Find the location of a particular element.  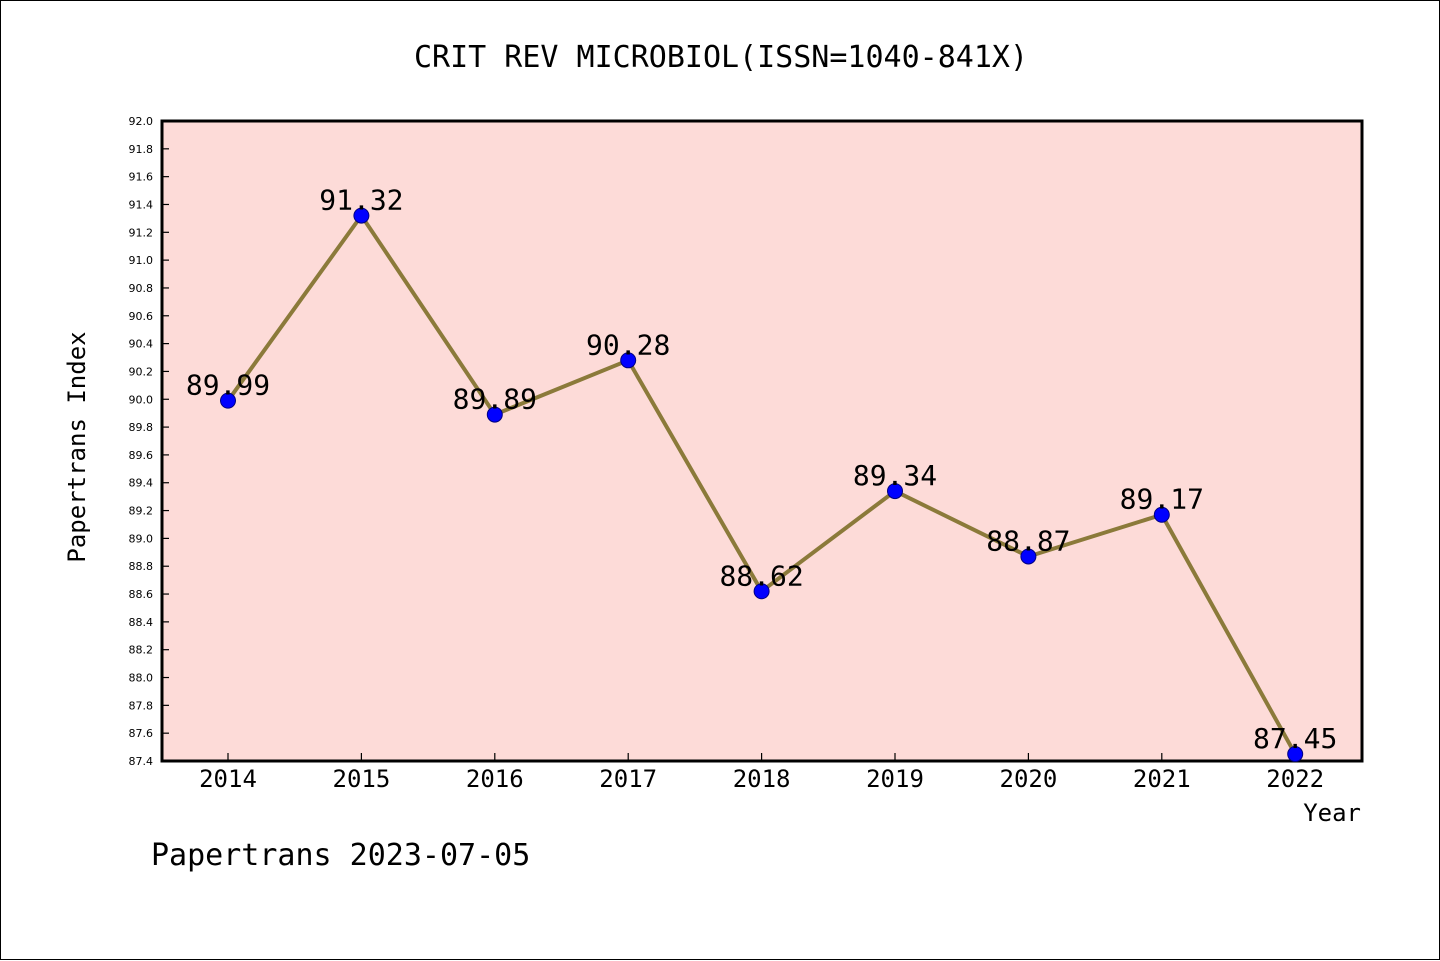

data-value-label: 89.99 is located at coordinates (228, 385).